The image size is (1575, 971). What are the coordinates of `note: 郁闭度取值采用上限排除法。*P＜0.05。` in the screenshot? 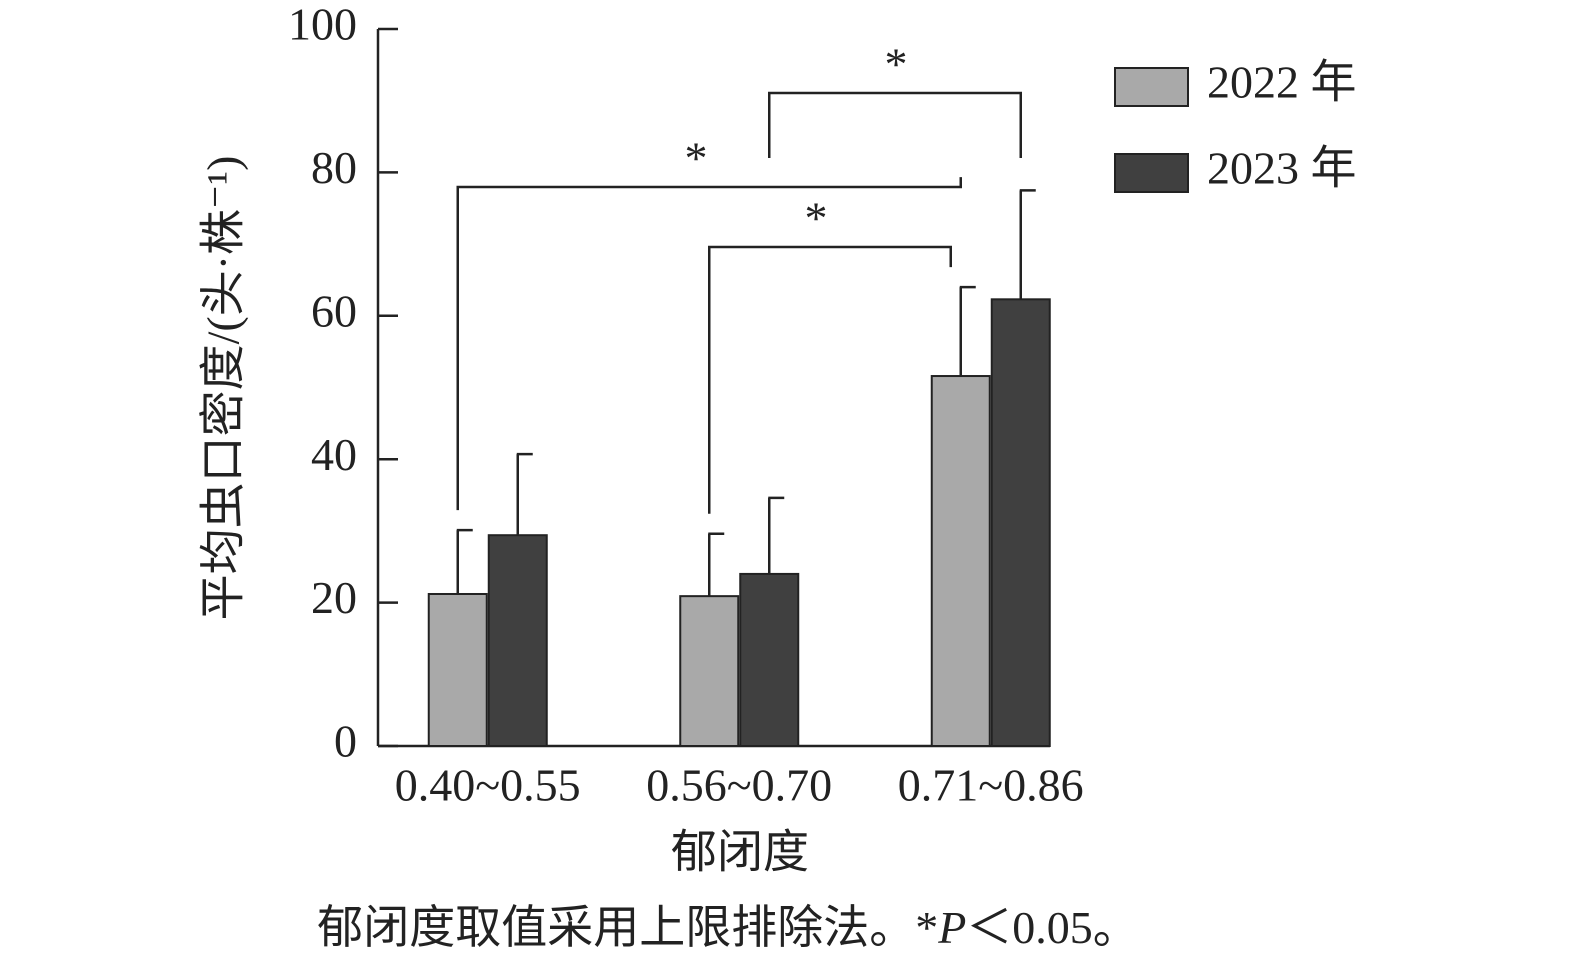 It's located at (728, 927).